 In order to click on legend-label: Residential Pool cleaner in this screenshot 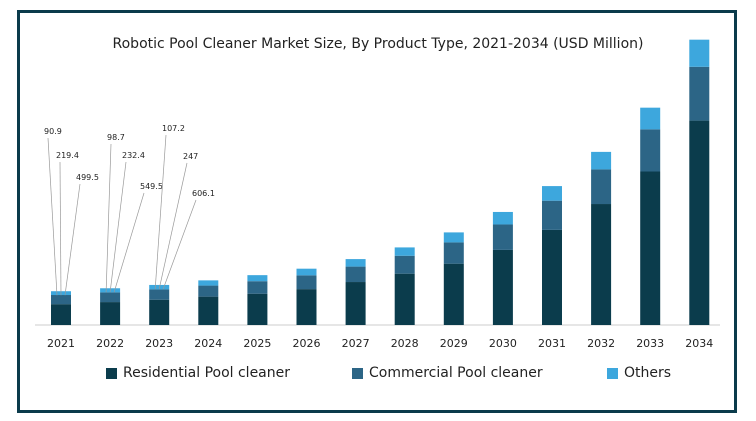, I will do `click(207, 373)`.